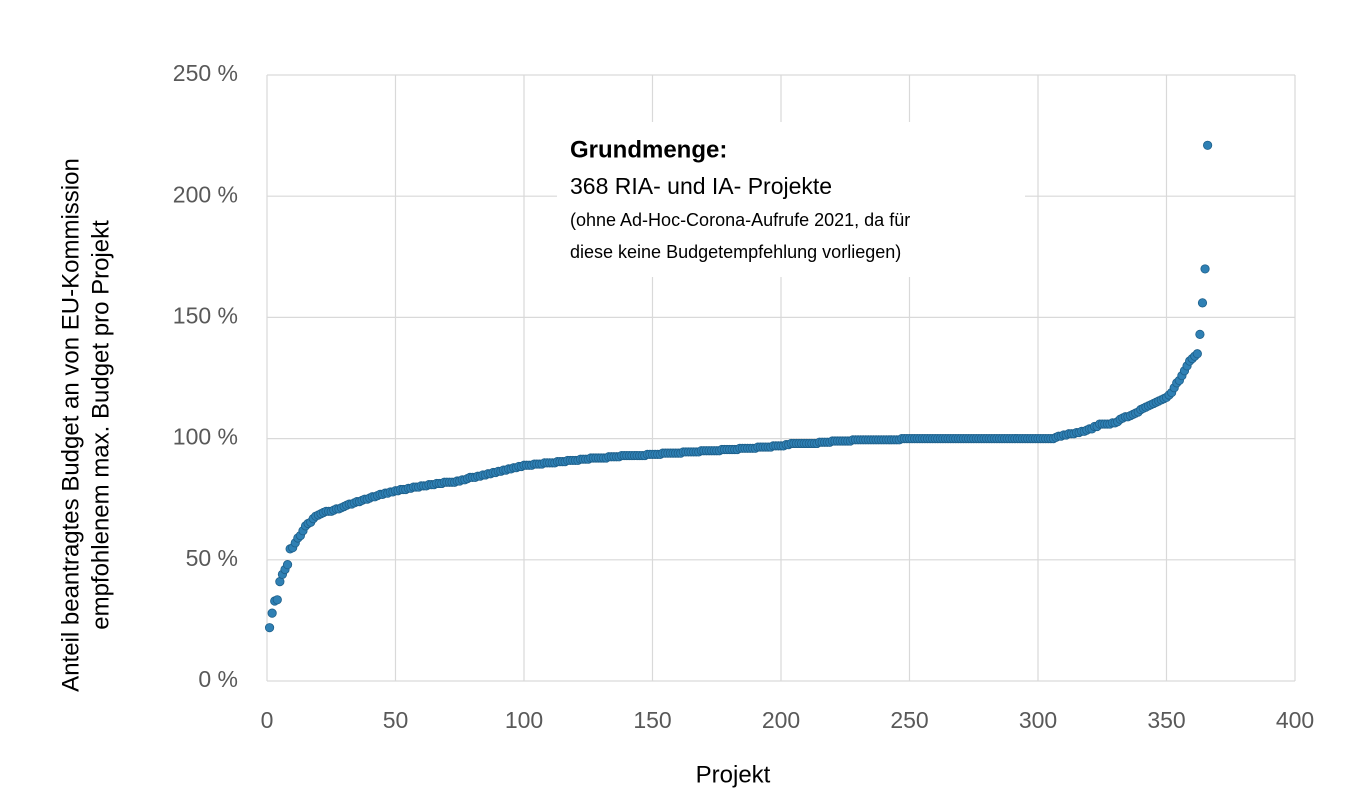  Describe the element at coordinates (205, 315) in the screenshot. I see `y-tick-label: 150 %` at that location.